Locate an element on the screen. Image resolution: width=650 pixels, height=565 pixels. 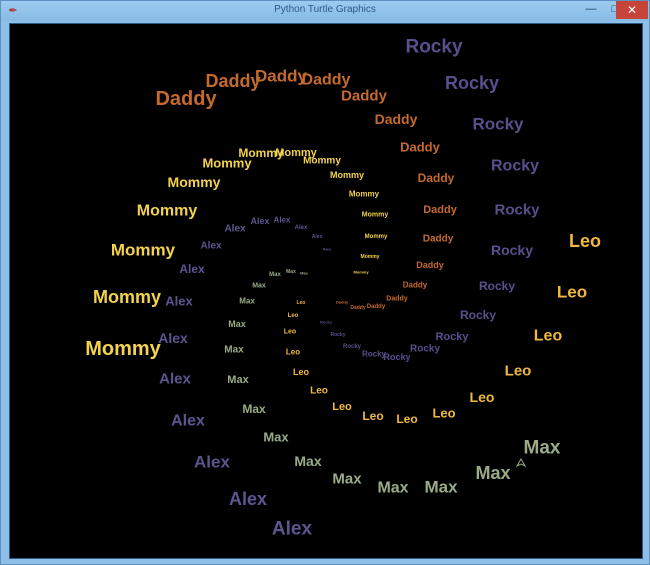
close-button: ✕ is located at coordinates (632, 10).